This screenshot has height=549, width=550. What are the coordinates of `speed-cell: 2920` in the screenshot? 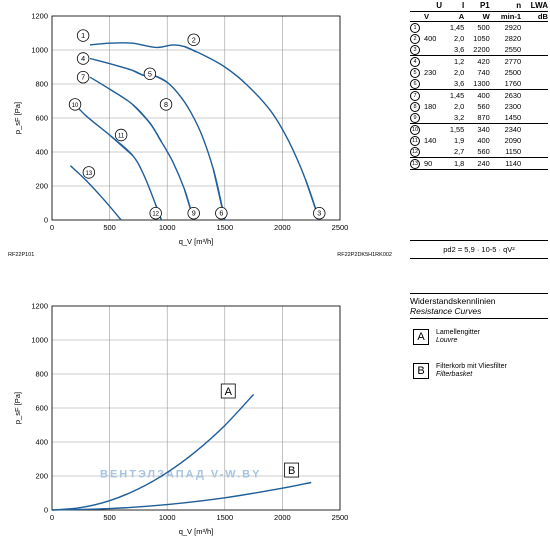 It's located at (513, 28).